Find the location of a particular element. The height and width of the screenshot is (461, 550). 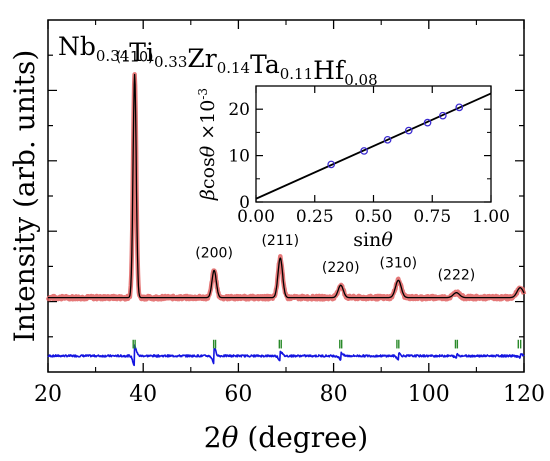

peak-label: (220) is located at coordinates (341, 268).